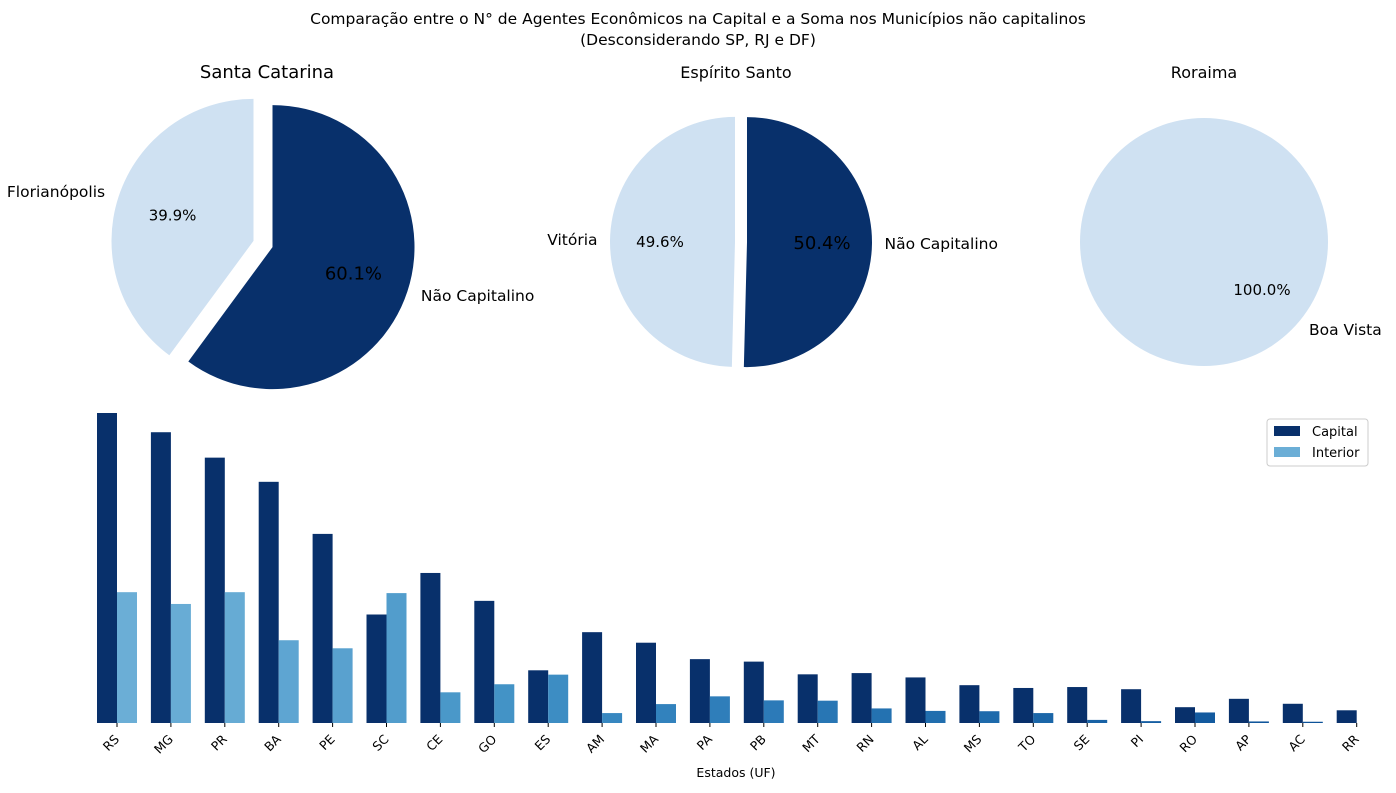 This screenshot has width=1396, height=793. What do you see at coordinates (1027, 743) in the screenshot?
I see `x-tick-label-to: TO` at bounding box center [1027, 743].